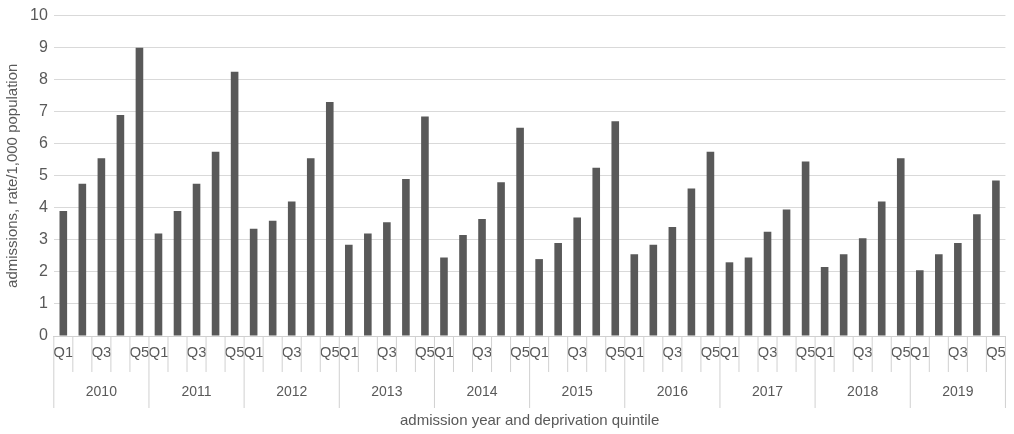  Describe the element at coordinates (767, 390) in the screenshot. I see `text: 2017` at that location.